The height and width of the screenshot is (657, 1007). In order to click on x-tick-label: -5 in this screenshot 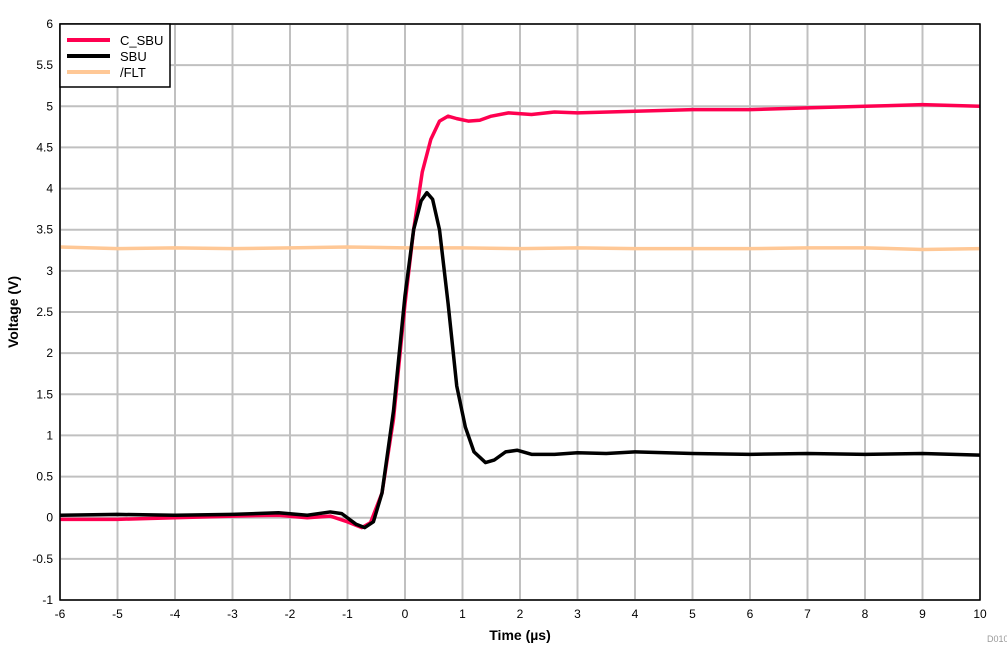, I will do `click(117, 614)`.